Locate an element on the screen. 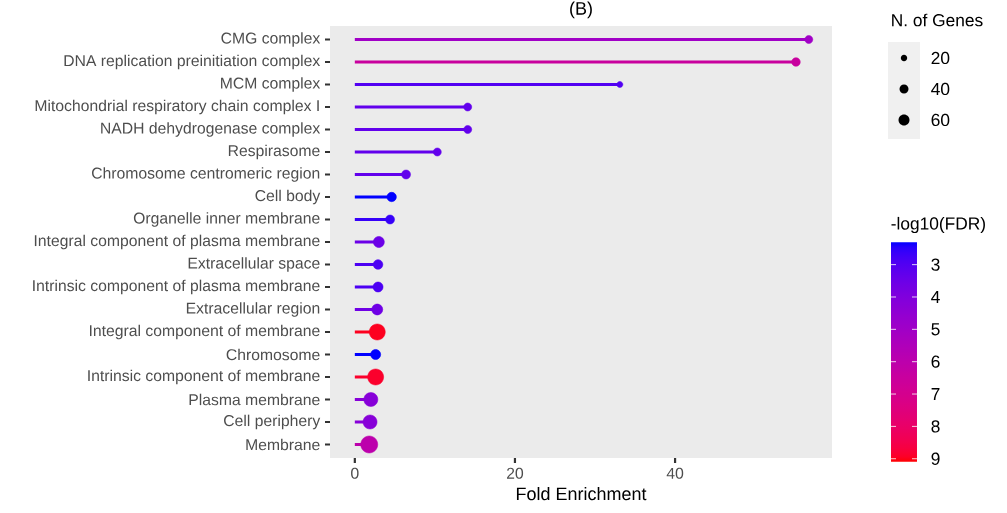 Image resolution: width=1007 pixels, height=513 pixels. color-bar-label: 8 is located at coordinates (935, 426).